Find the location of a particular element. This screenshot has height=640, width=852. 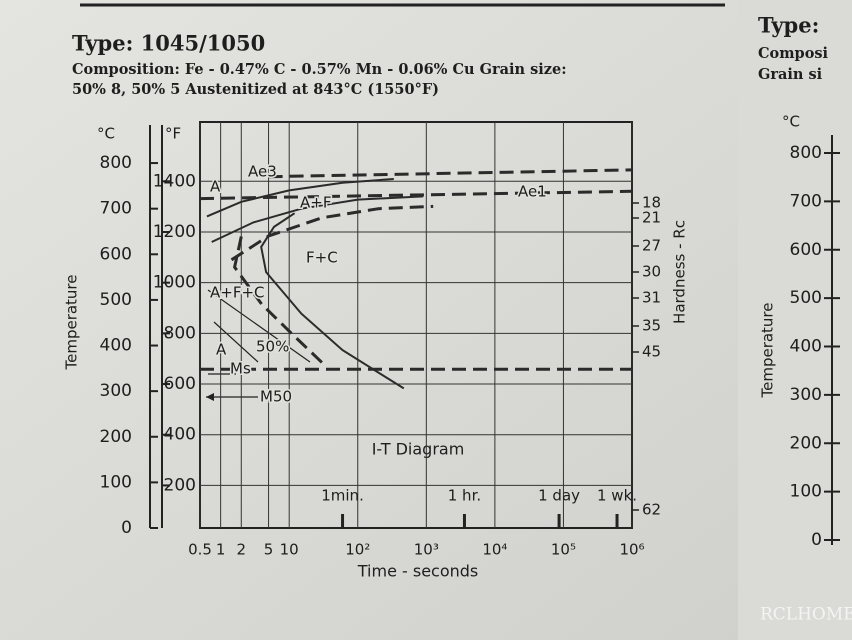

right-y-tick-label: 600 is located at coordinates (806, 250).